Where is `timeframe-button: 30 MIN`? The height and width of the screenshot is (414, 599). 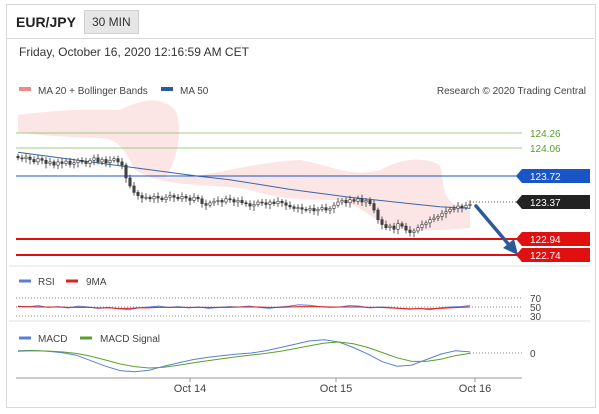 timeframe-button: 30 MIN is located at coordinates (111, 22).